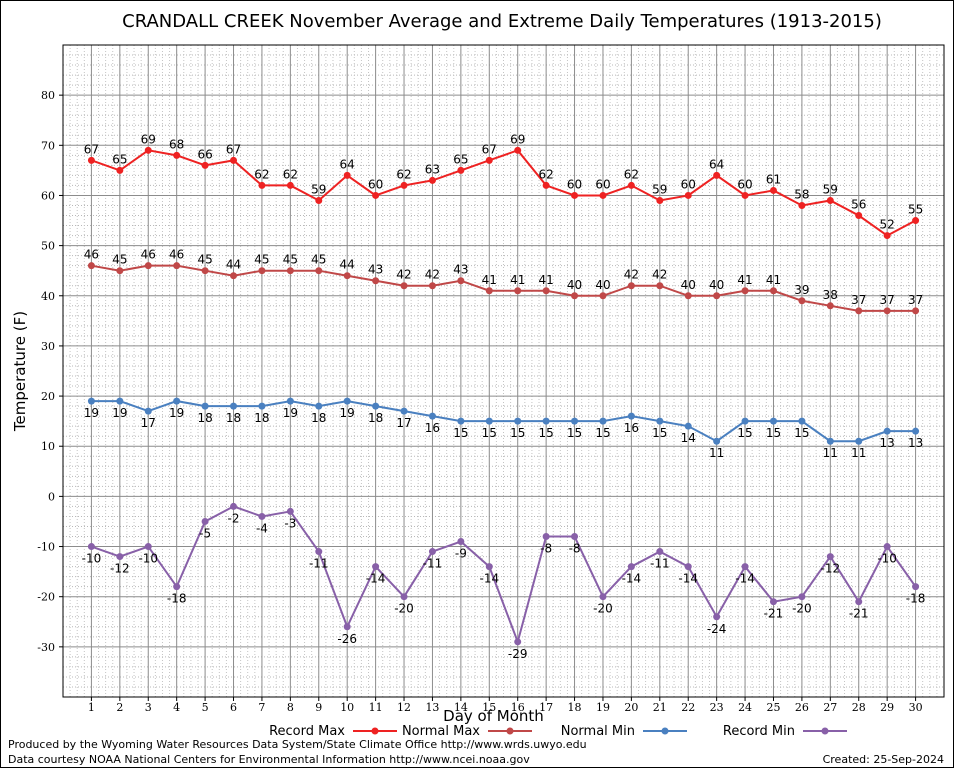 The width and height of the screenshot is (954, 768). I want to click on data-label: 69, so click(517, 139).